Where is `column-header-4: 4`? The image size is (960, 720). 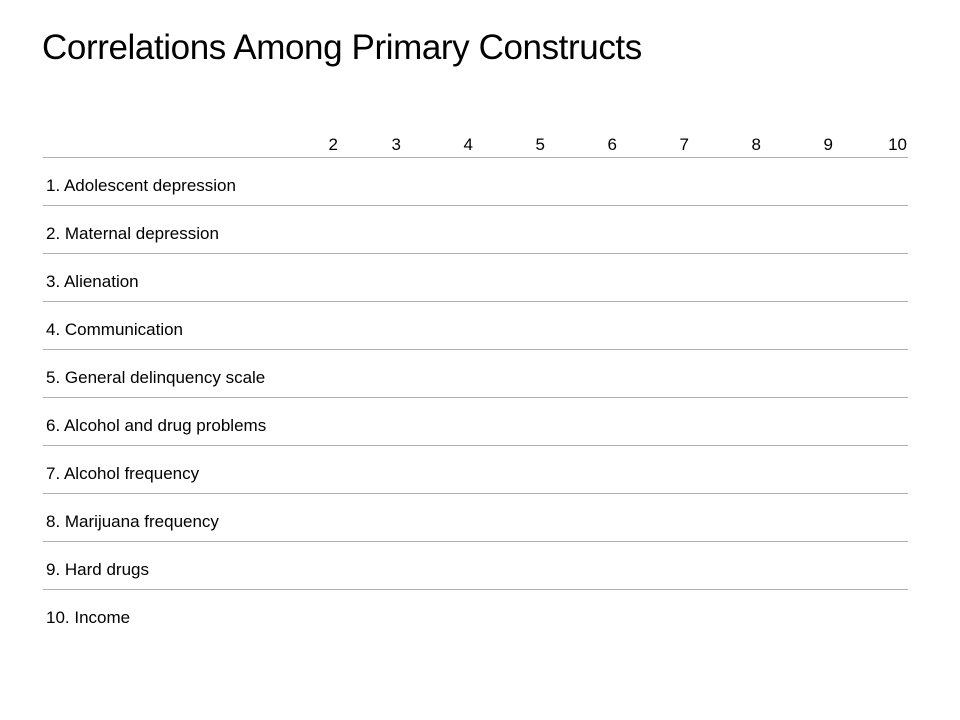 column-header-4: 4 is located at coordinates (468, 144).